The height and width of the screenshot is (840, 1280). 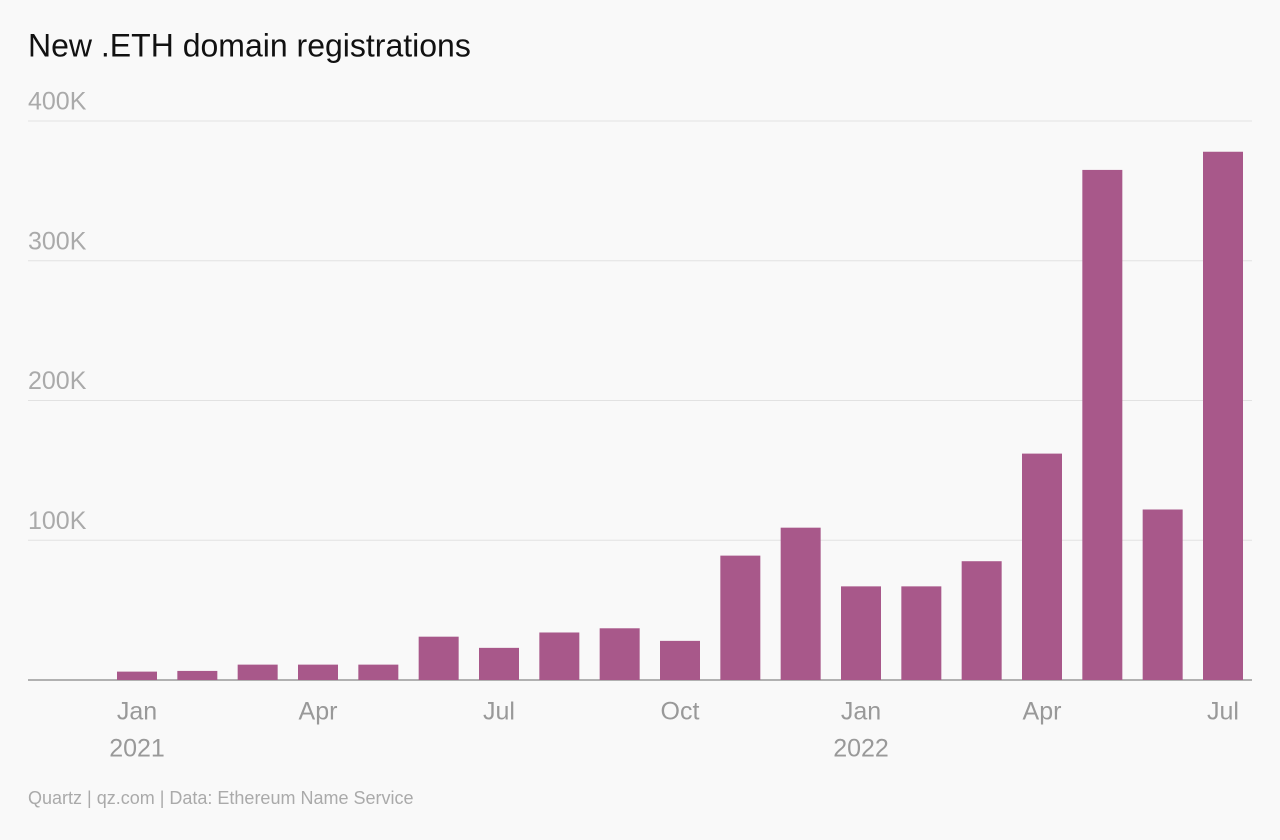 I want to click on x-year-label: 2022, so click(x=861, y=749).